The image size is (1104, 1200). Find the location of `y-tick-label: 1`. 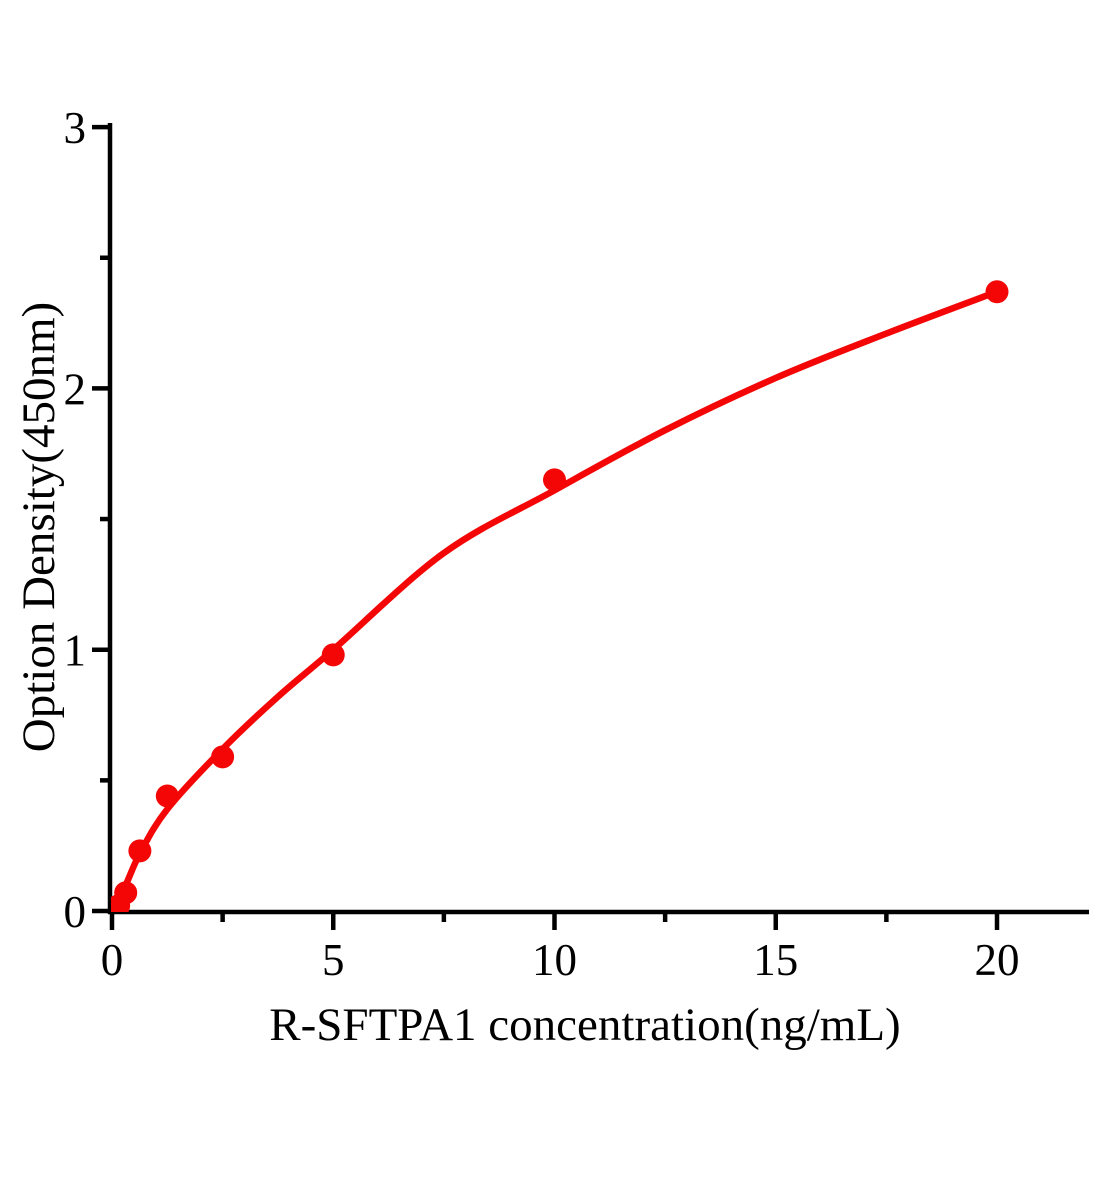

y-tick-label: 1 is located at coordinates (75, 651).